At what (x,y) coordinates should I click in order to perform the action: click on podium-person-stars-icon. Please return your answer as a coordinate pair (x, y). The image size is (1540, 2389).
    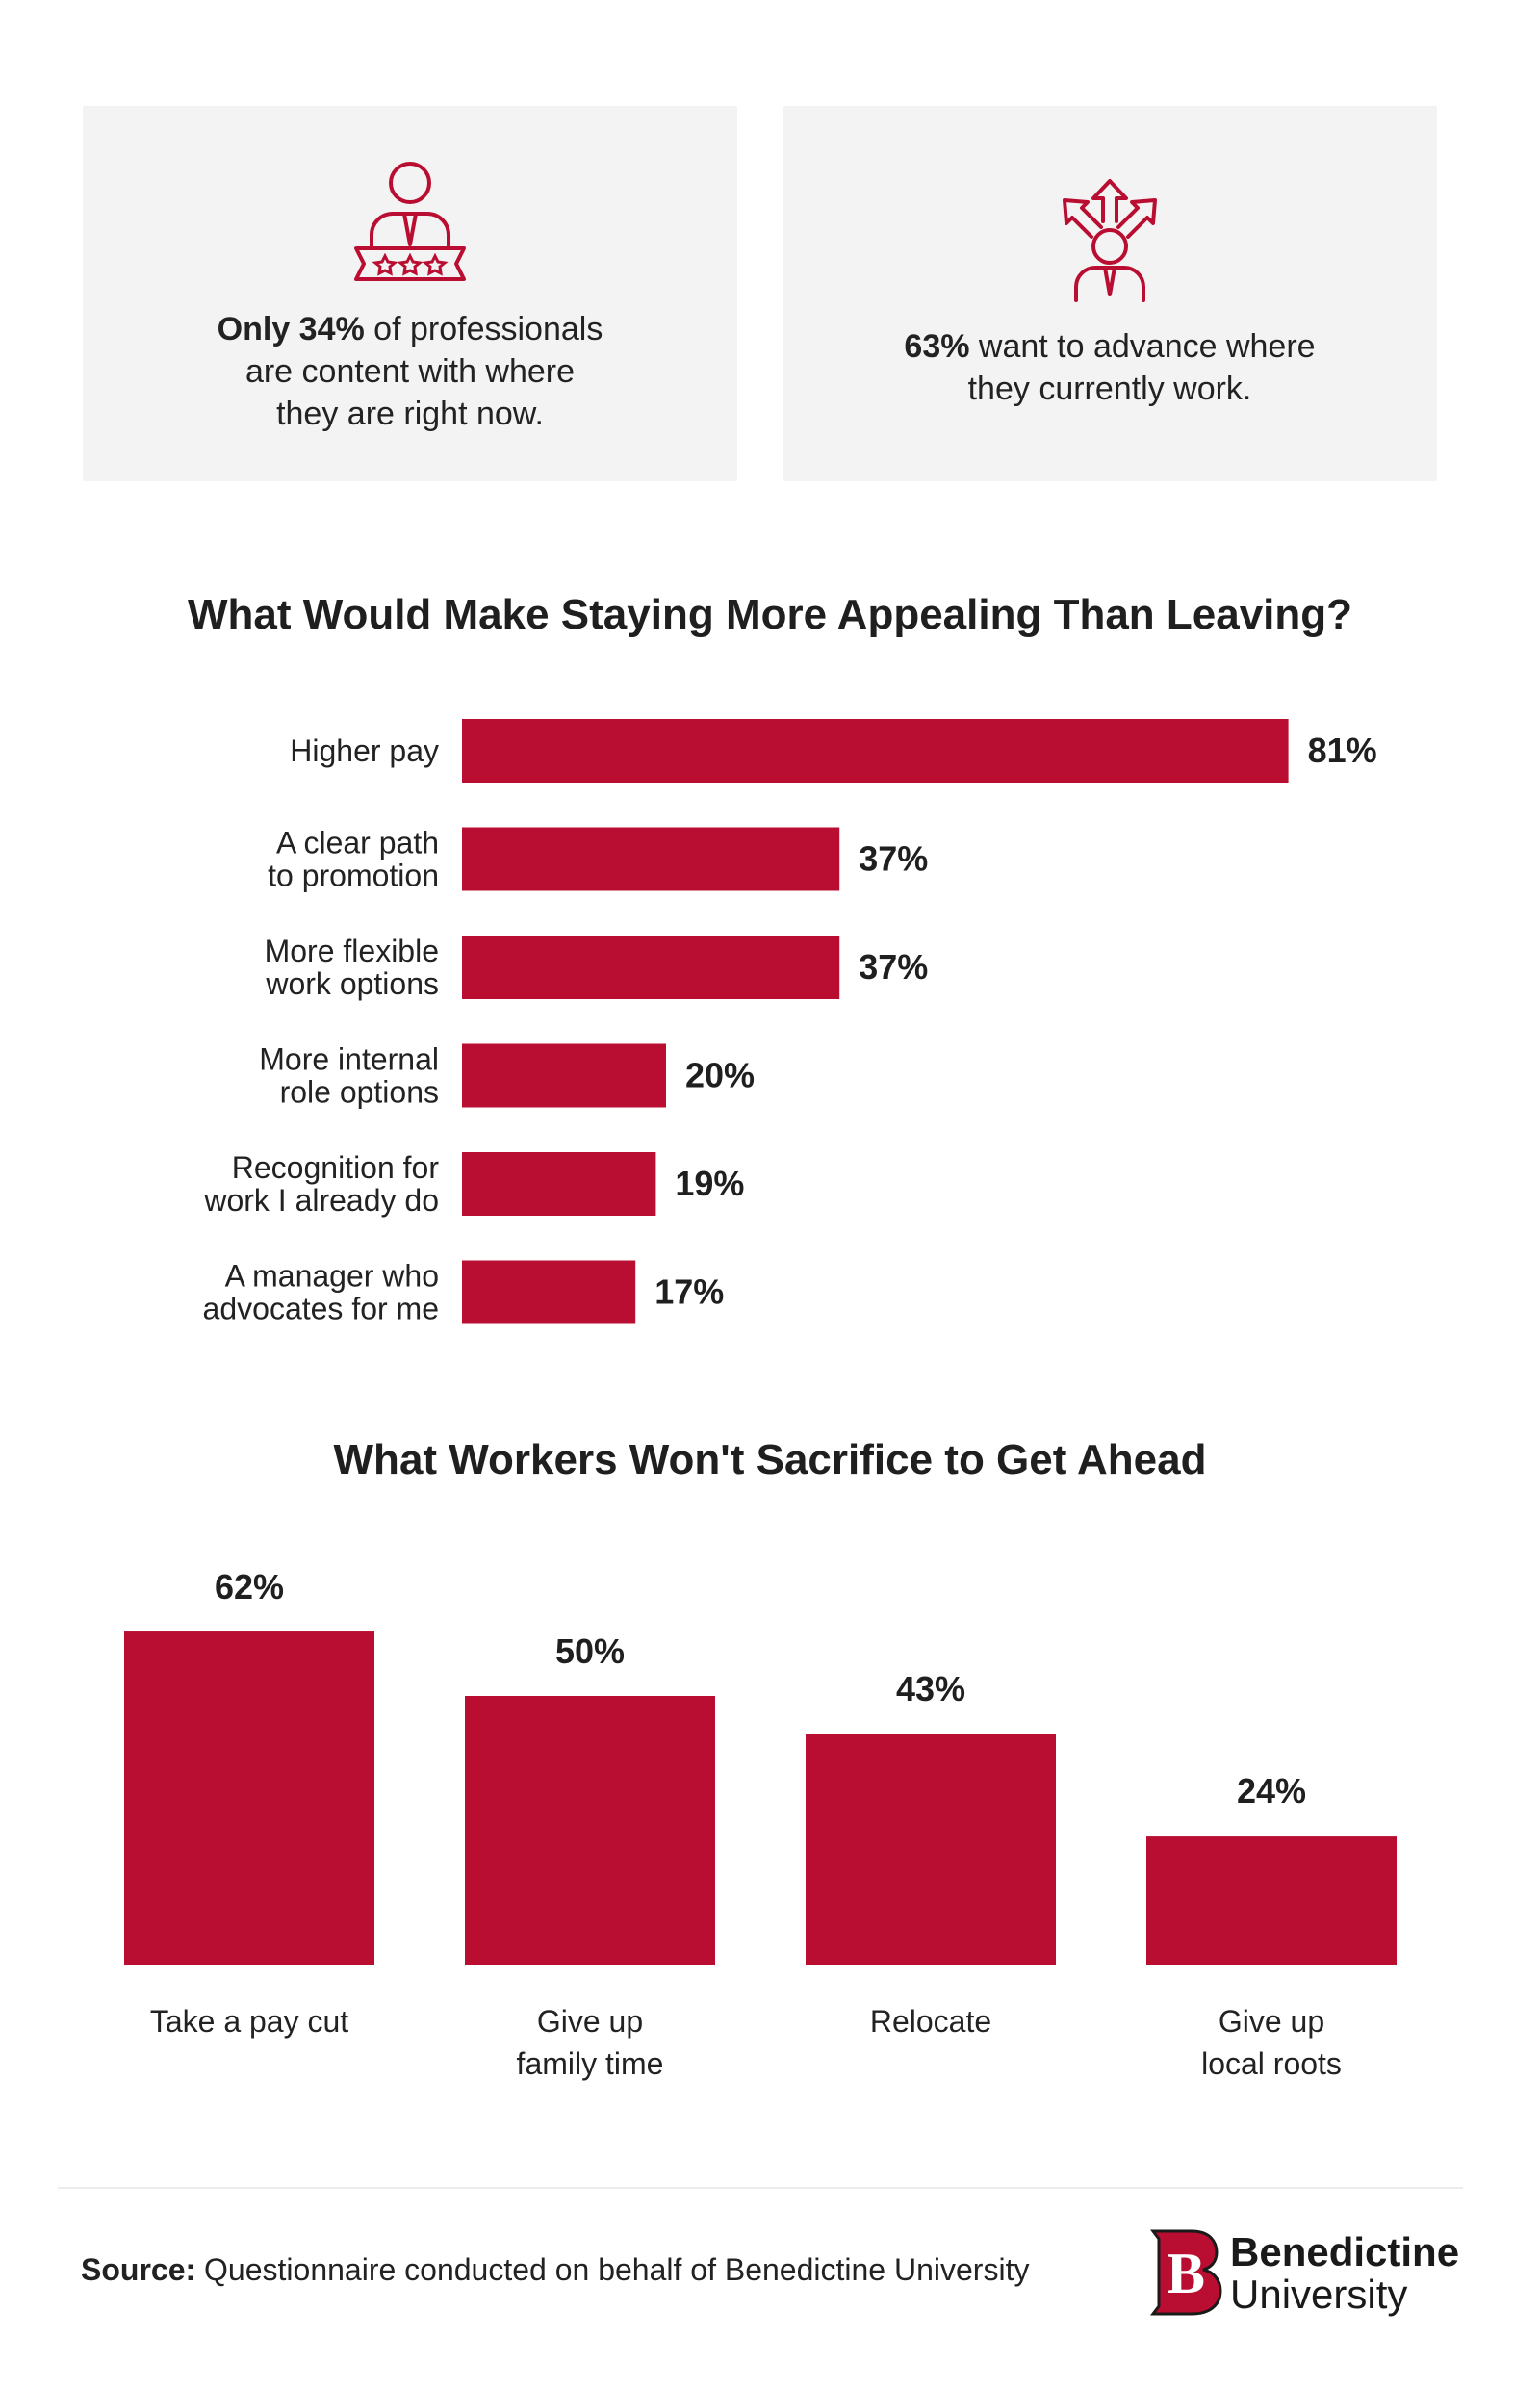
    Looking at the image, I should click on (410, 221).